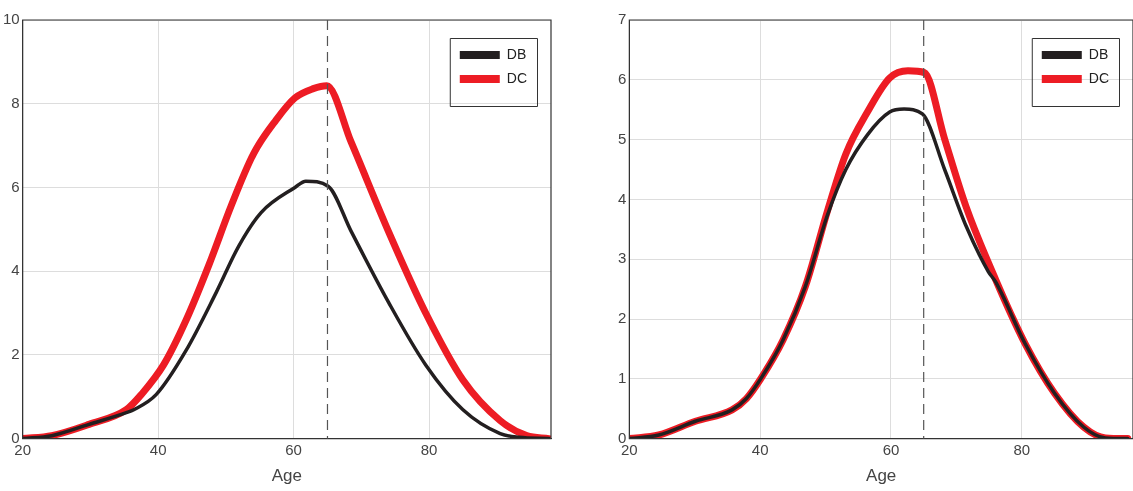 Image resolution: width=1133 pixels, height=491 pixels. I want to click on y-tick-label: 8, so click(15, 102).